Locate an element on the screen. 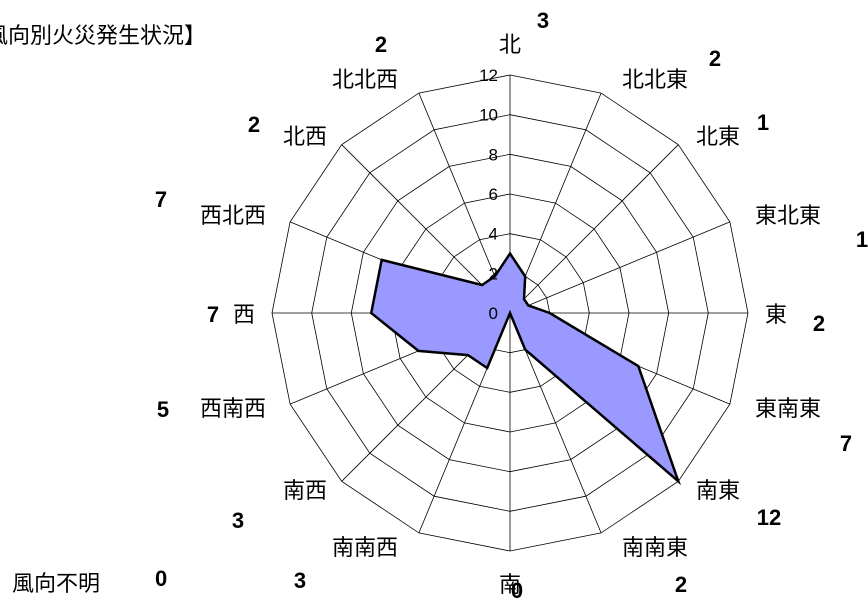 This screenshot has height=608, width=868. value-label-7: 2 is located at coordinates (681, 584).